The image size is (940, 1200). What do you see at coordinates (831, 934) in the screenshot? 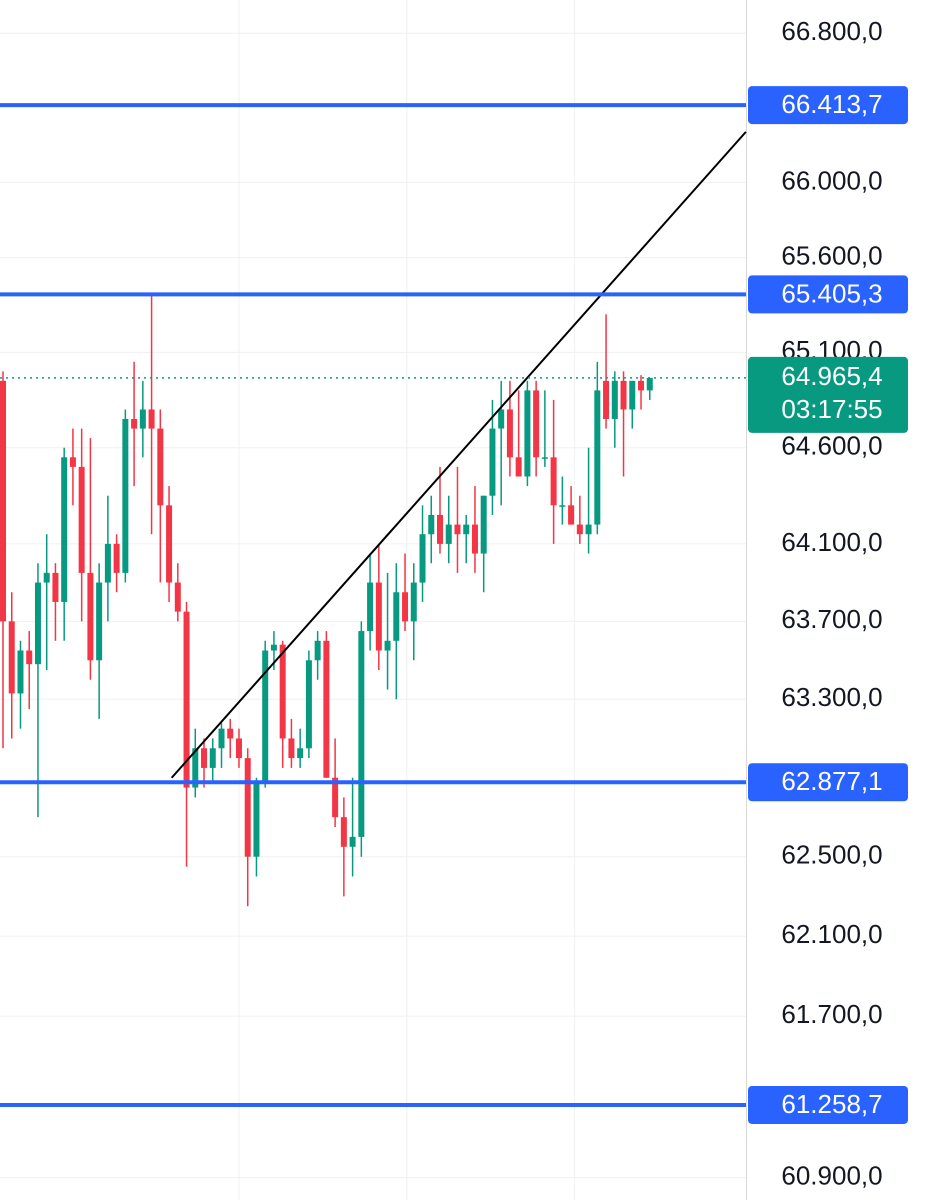
I see `y-tick-label: 62.100,0` at bounding box center [831, 934].